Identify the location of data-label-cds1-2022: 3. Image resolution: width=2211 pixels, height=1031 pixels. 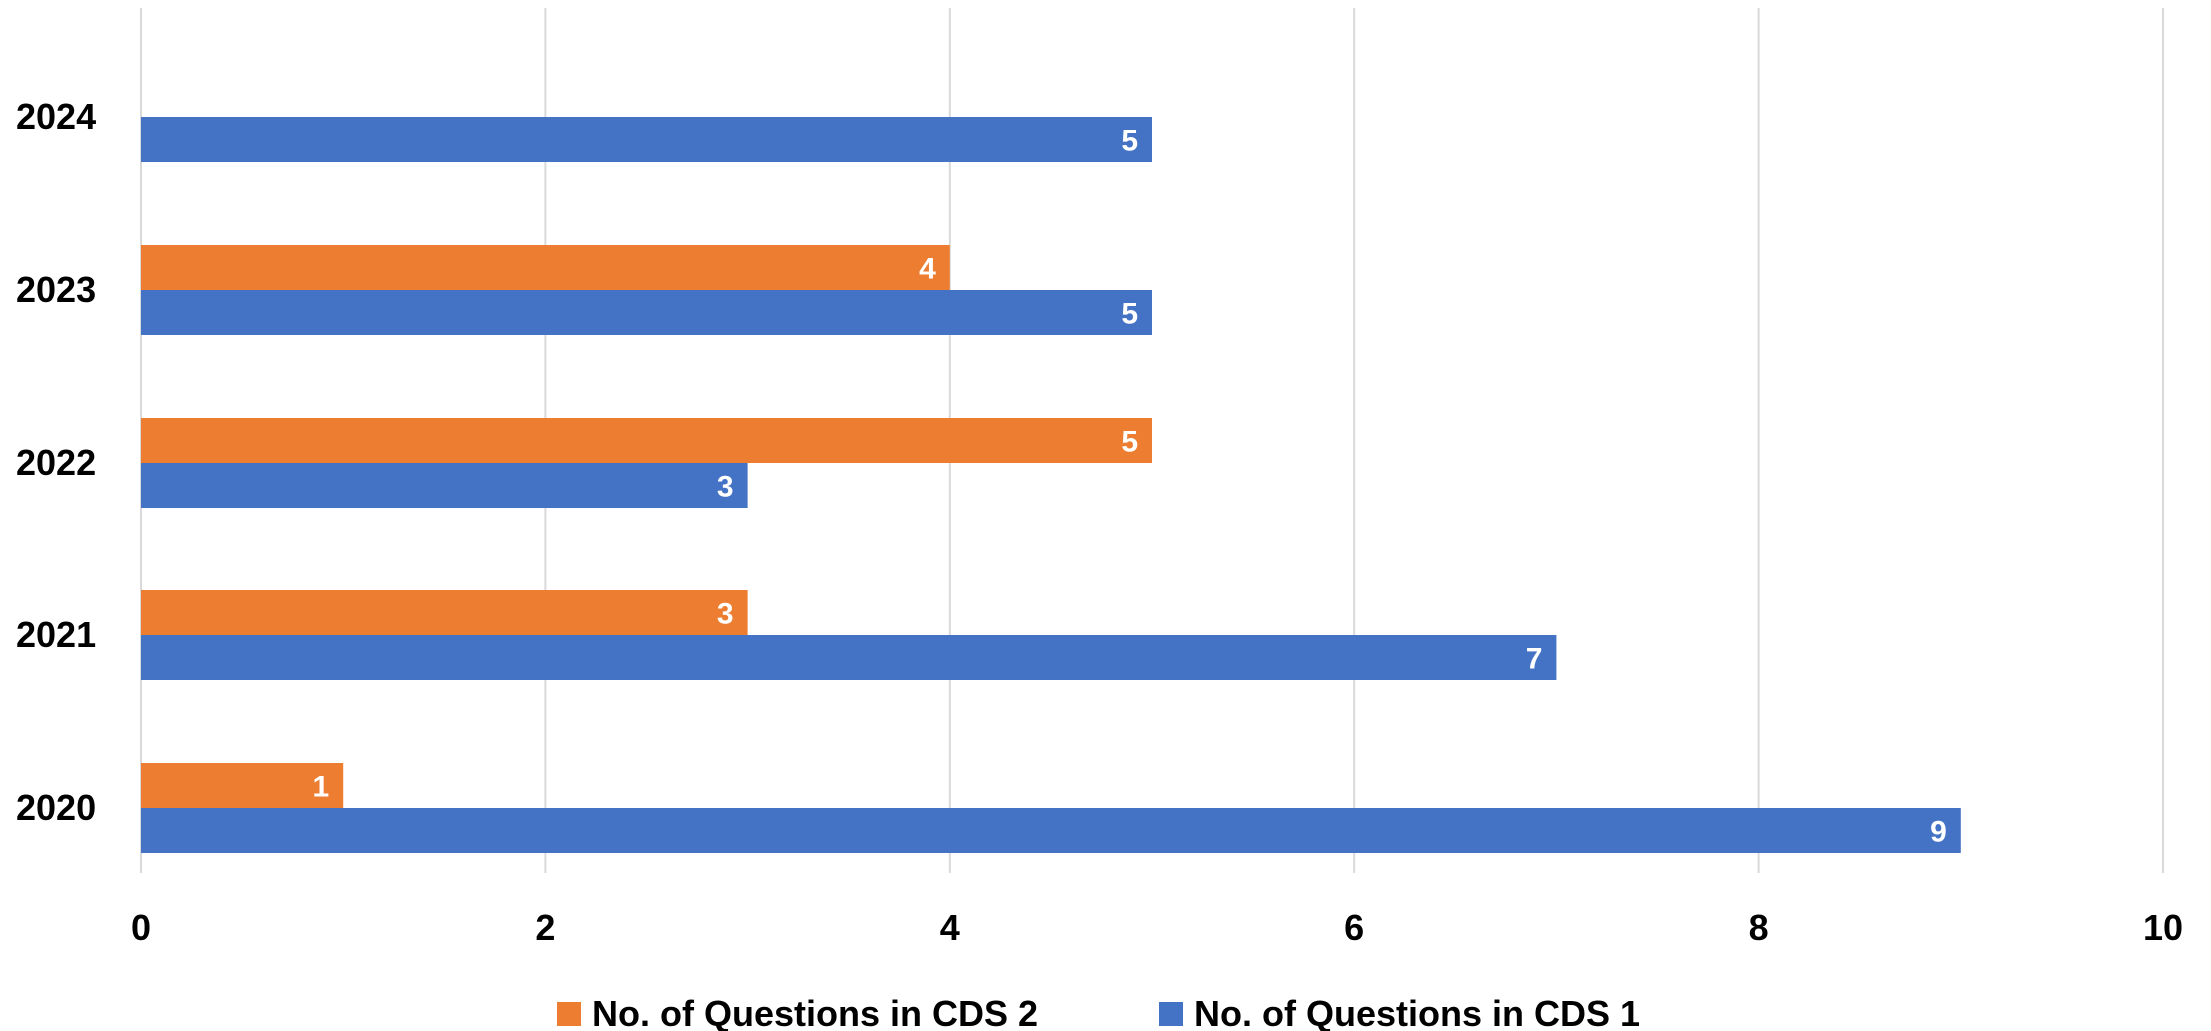
(725, 487).